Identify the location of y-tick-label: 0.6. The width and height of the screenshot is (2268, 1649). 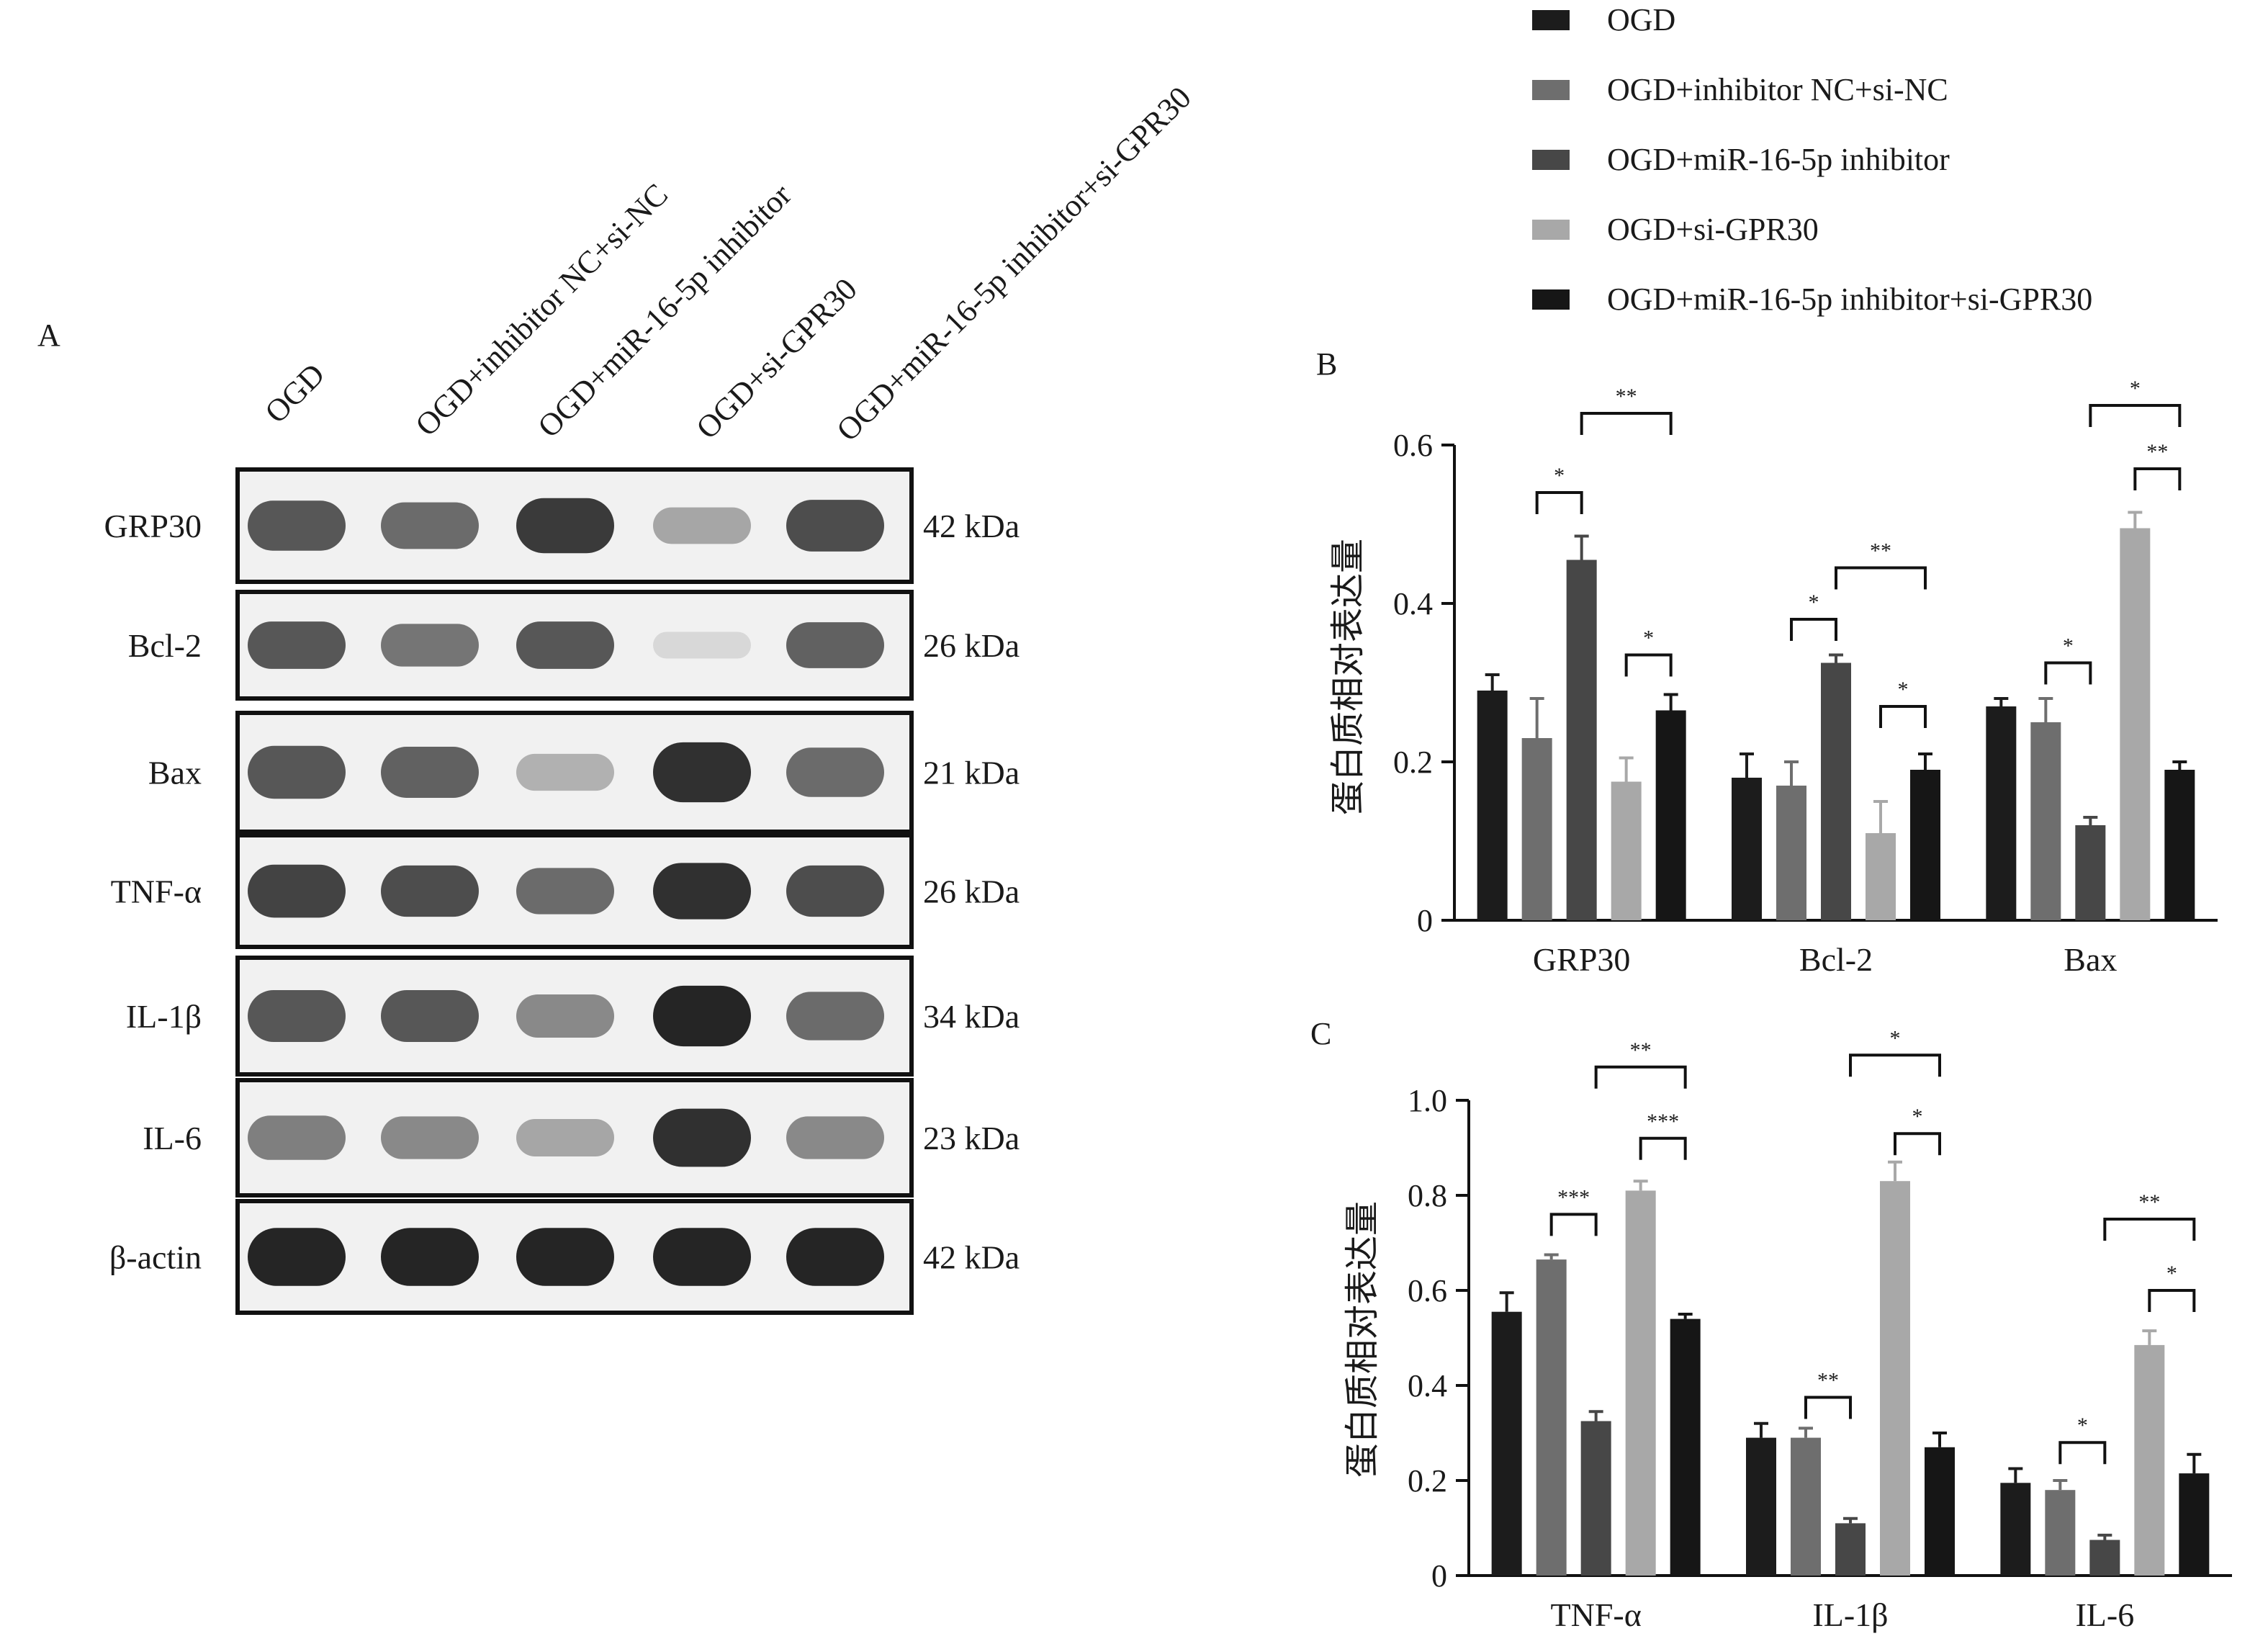
(1413, 445).